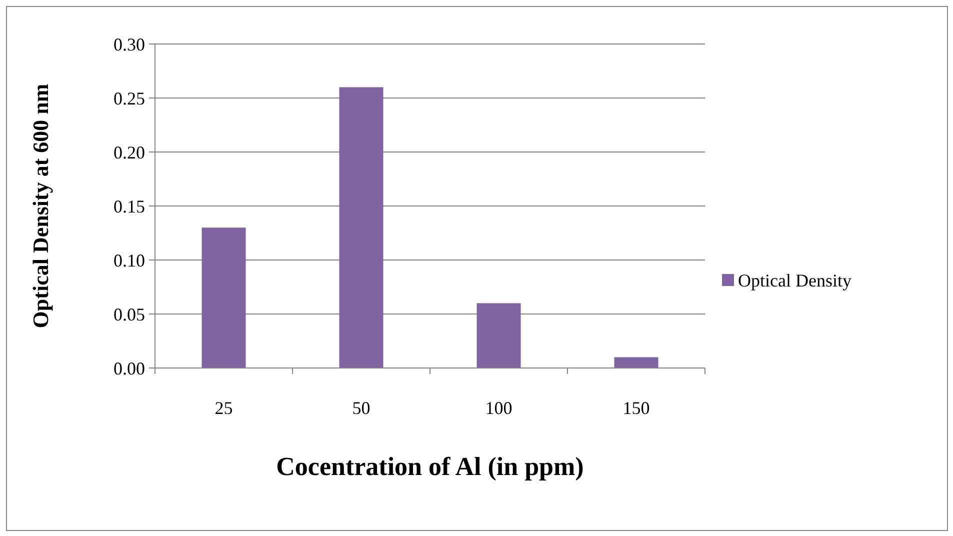 The image size is (953, 536). I want to click on y-tick-label: 0.15, so click(129, 206).